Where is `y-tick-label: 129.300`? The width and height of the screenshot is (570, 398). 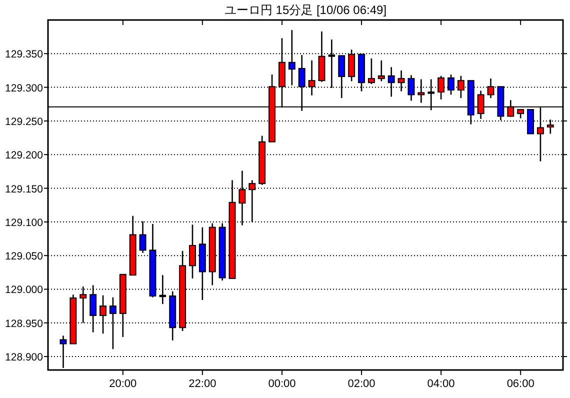 y-tick-label: 129.300 is located at coordinates (24, 88).